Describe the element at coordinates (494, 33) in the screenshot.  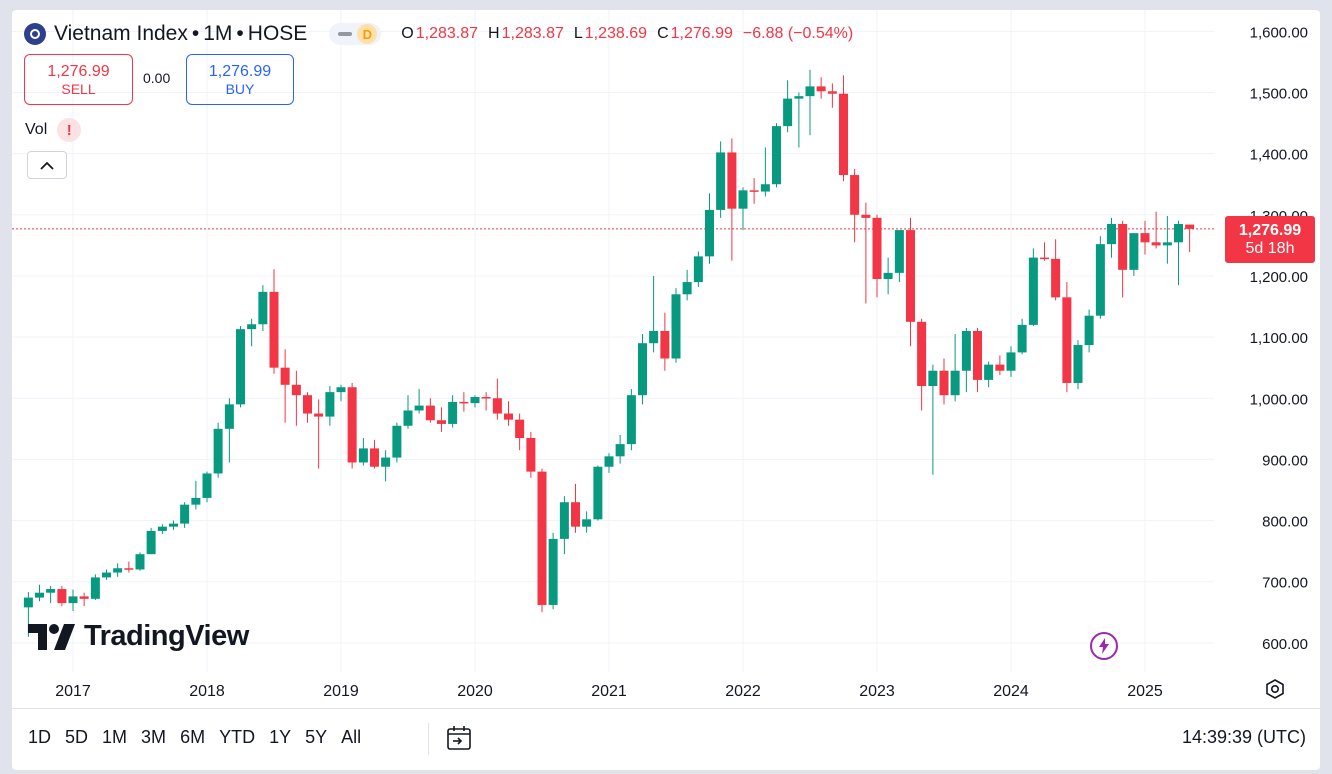
I see `high-label: H` at that location.